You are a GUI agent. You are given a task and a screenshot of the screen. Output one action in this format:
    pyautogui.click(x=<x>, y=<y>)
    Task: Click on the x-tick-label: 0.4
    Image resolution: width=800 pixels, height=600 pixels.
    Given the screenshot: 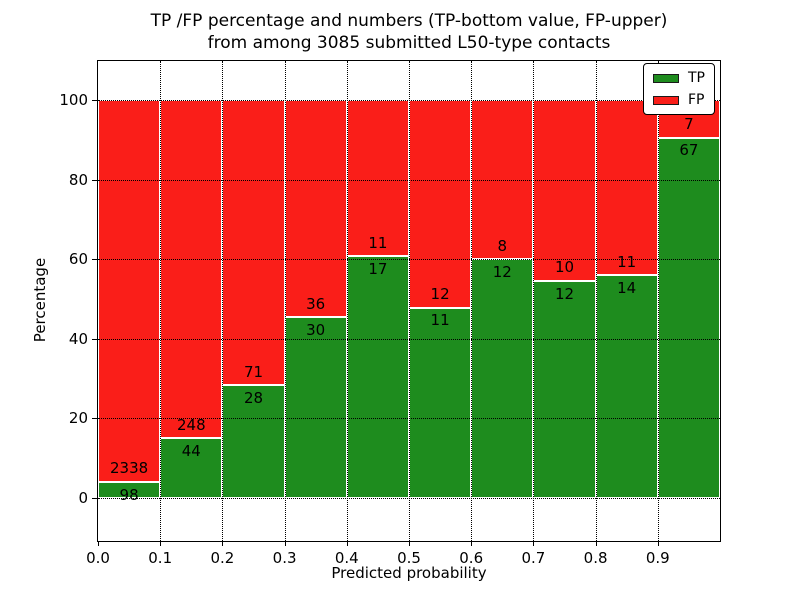 What is the action you would take?
    pyautogui.click(x=346, y=558)
    